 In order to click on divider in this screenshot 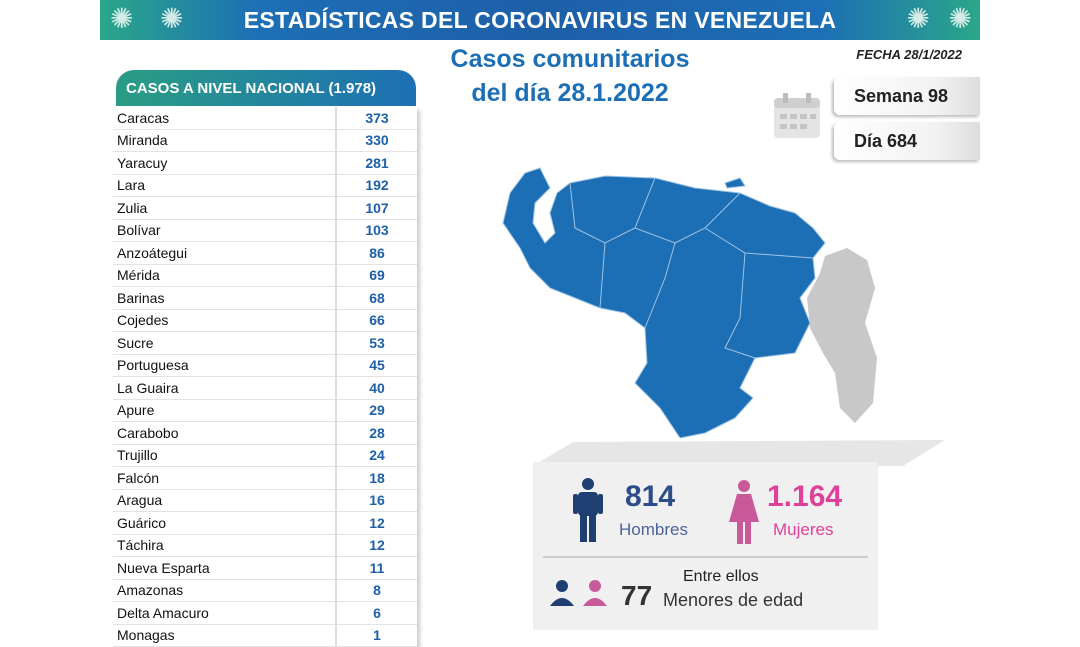, I will do `click(705, 557)`.